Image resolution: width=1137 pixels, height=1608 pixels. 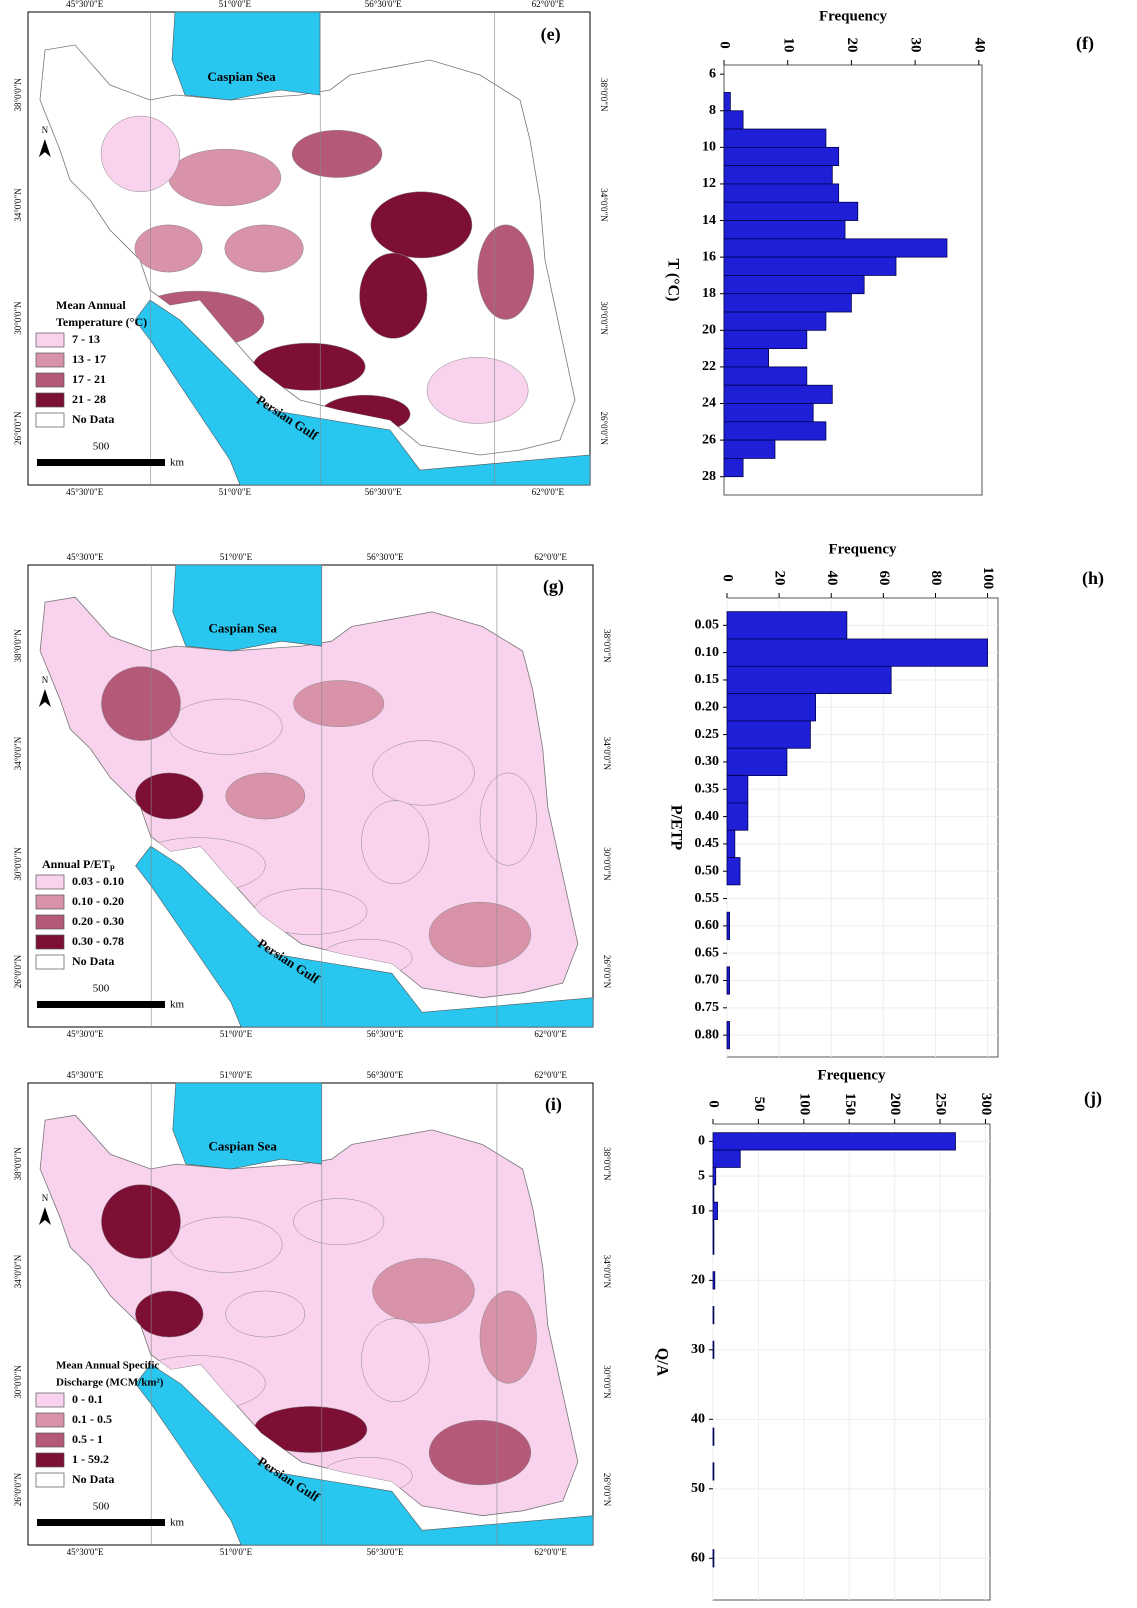 What do you see at coordinates (895, 1104) in the screenshot?
I see `x-tick-label: 200` at bounding box center [895, 1104].